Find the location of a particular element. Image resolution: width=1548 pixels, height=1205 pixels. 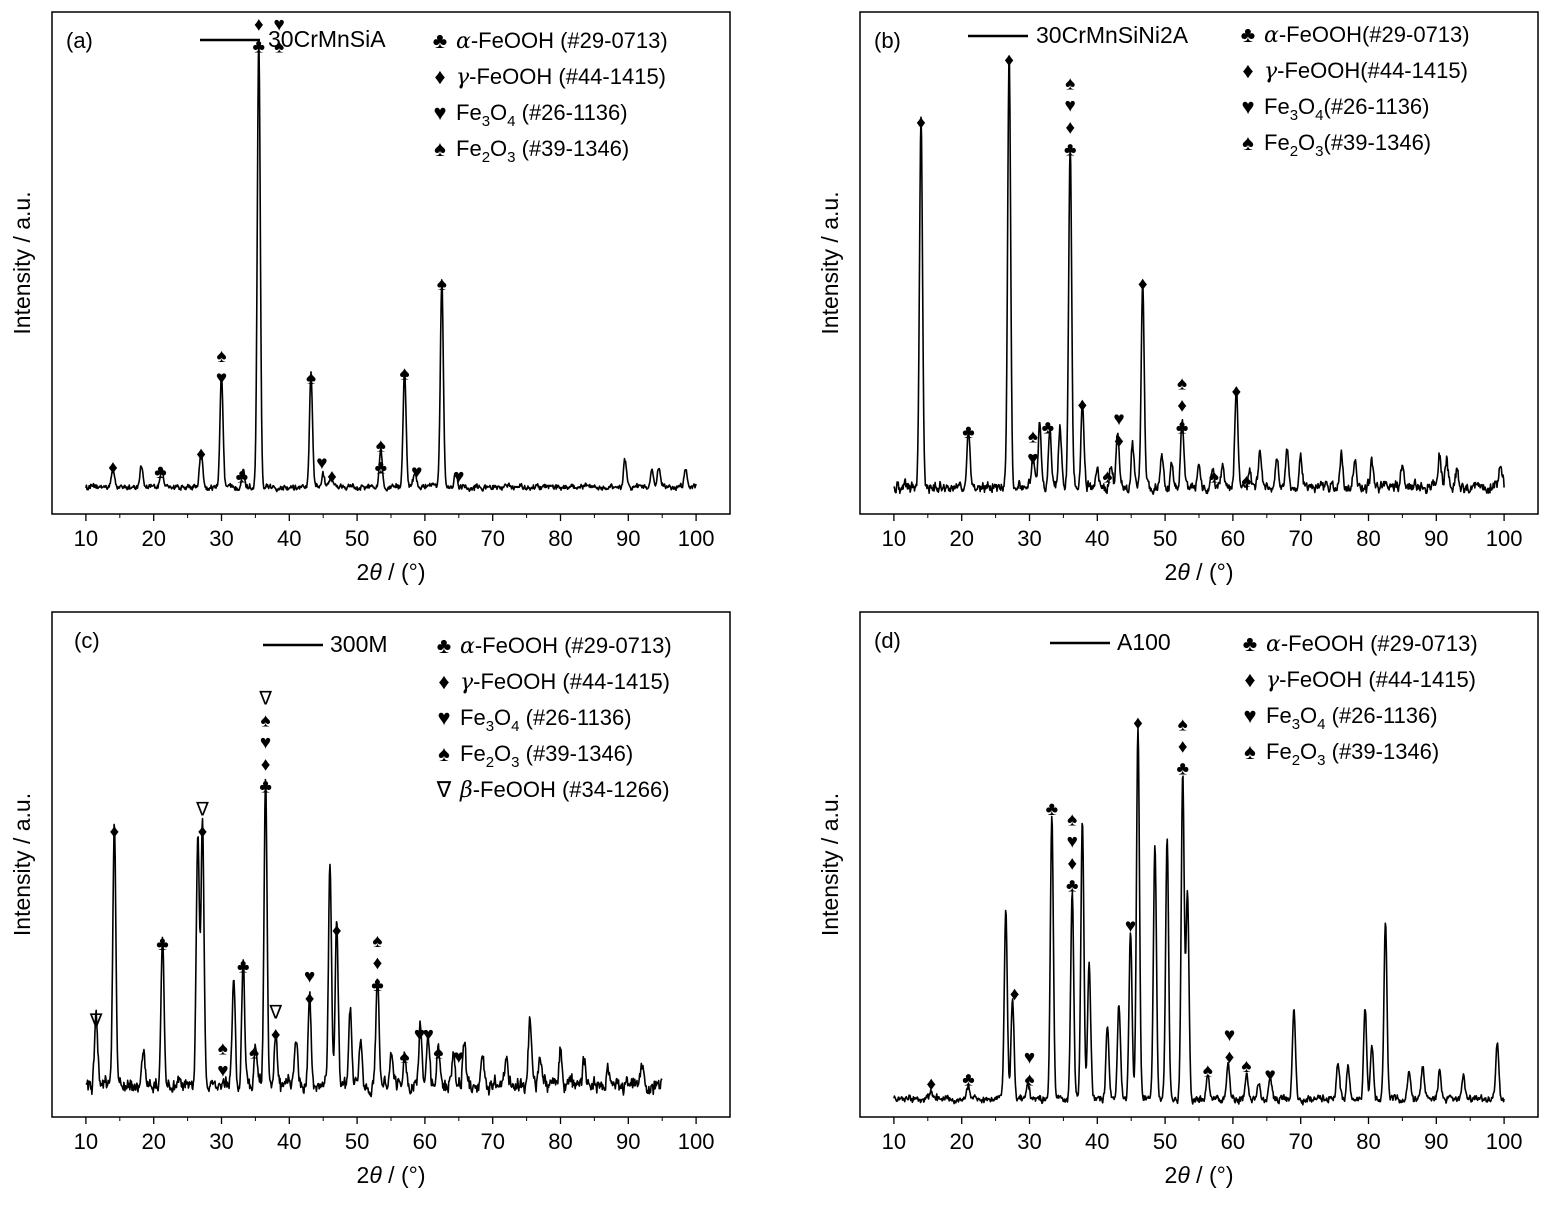

peak-annotation: ♣♦♠ is located at coordinates (1182, 405).